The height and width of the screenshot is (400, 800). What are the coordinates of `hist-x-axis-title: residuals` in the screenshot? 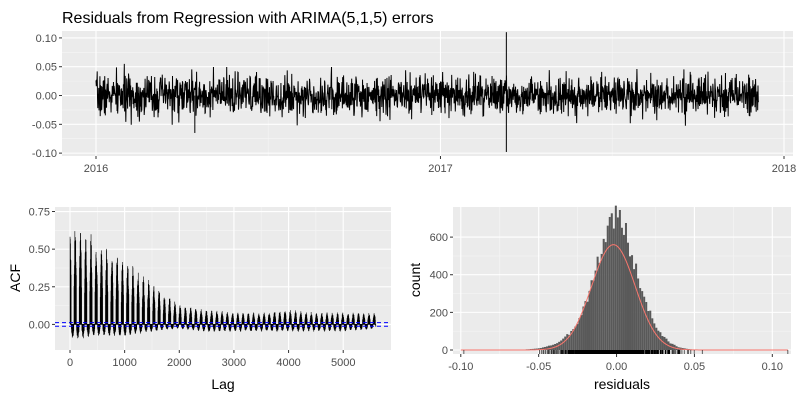 It's located at (622, 384).